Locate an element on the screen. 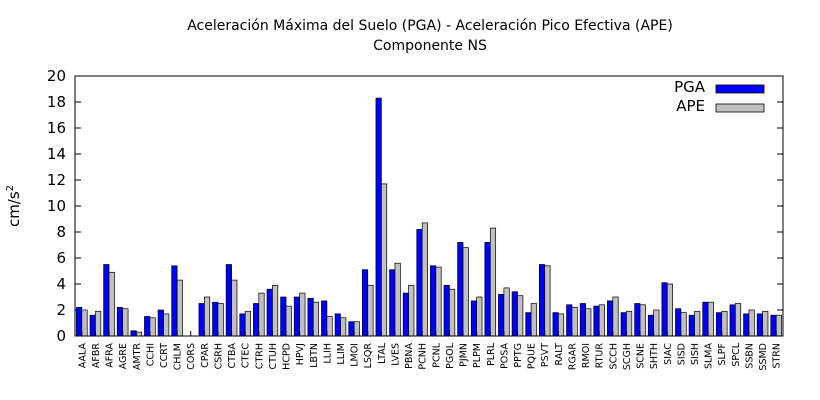 The width and height of the screenshot is (820, 400). x-tick-label-slma: SLMA is located at coordinates (709, 356).